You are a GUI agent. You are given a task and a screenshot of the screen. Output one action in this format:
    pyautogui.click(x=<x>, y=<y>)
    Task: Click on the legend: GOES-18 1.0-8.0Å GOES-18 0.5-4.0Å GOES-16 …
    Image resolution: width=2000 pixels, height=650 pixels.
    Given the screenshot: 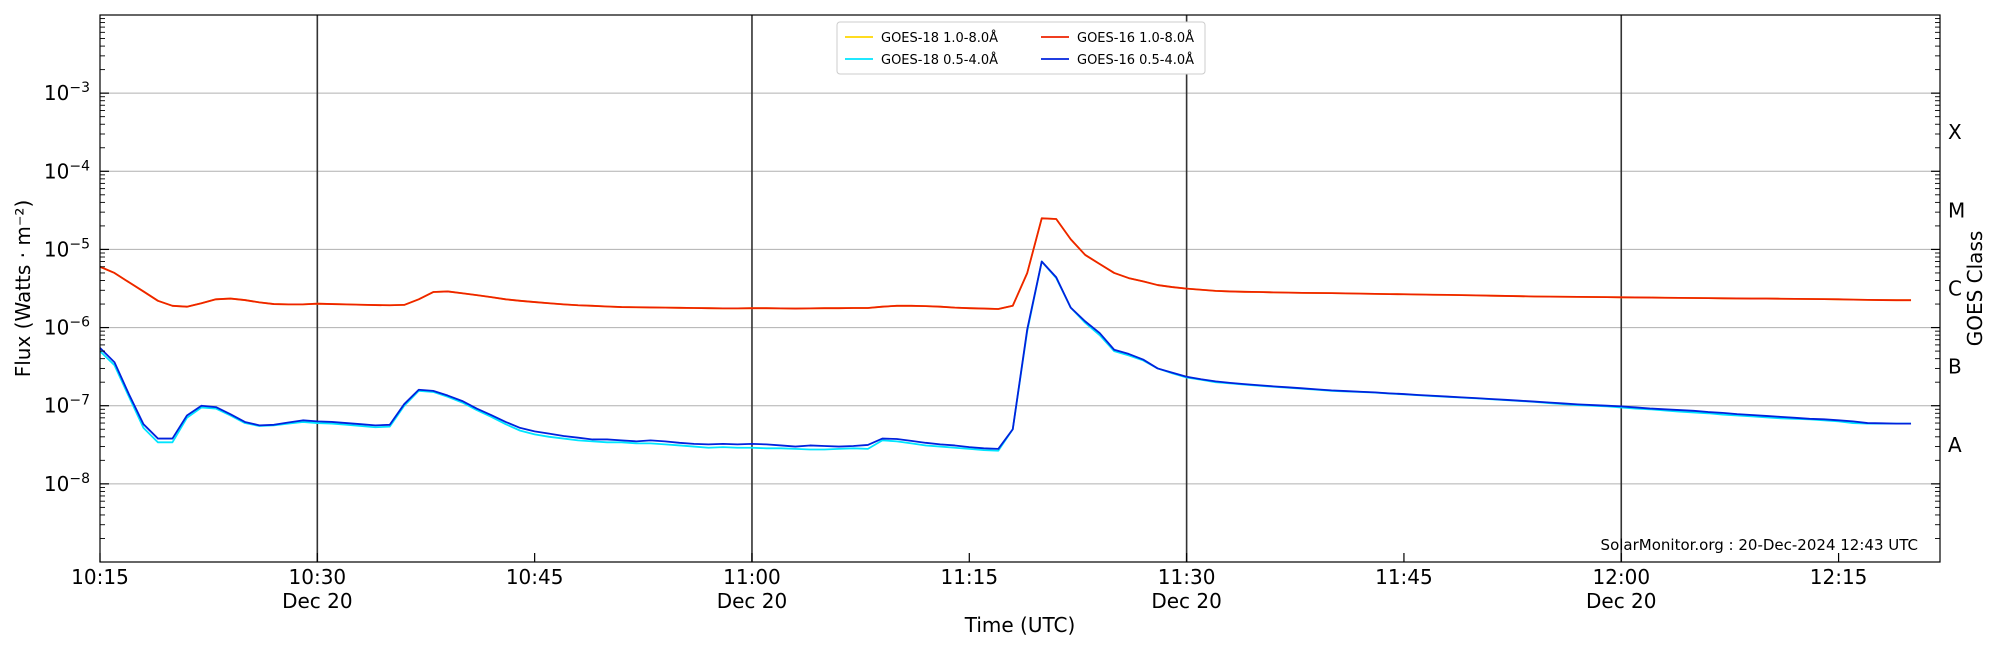 What is the action you would take?
    pyautogui.click(x=1021, y=48)
    